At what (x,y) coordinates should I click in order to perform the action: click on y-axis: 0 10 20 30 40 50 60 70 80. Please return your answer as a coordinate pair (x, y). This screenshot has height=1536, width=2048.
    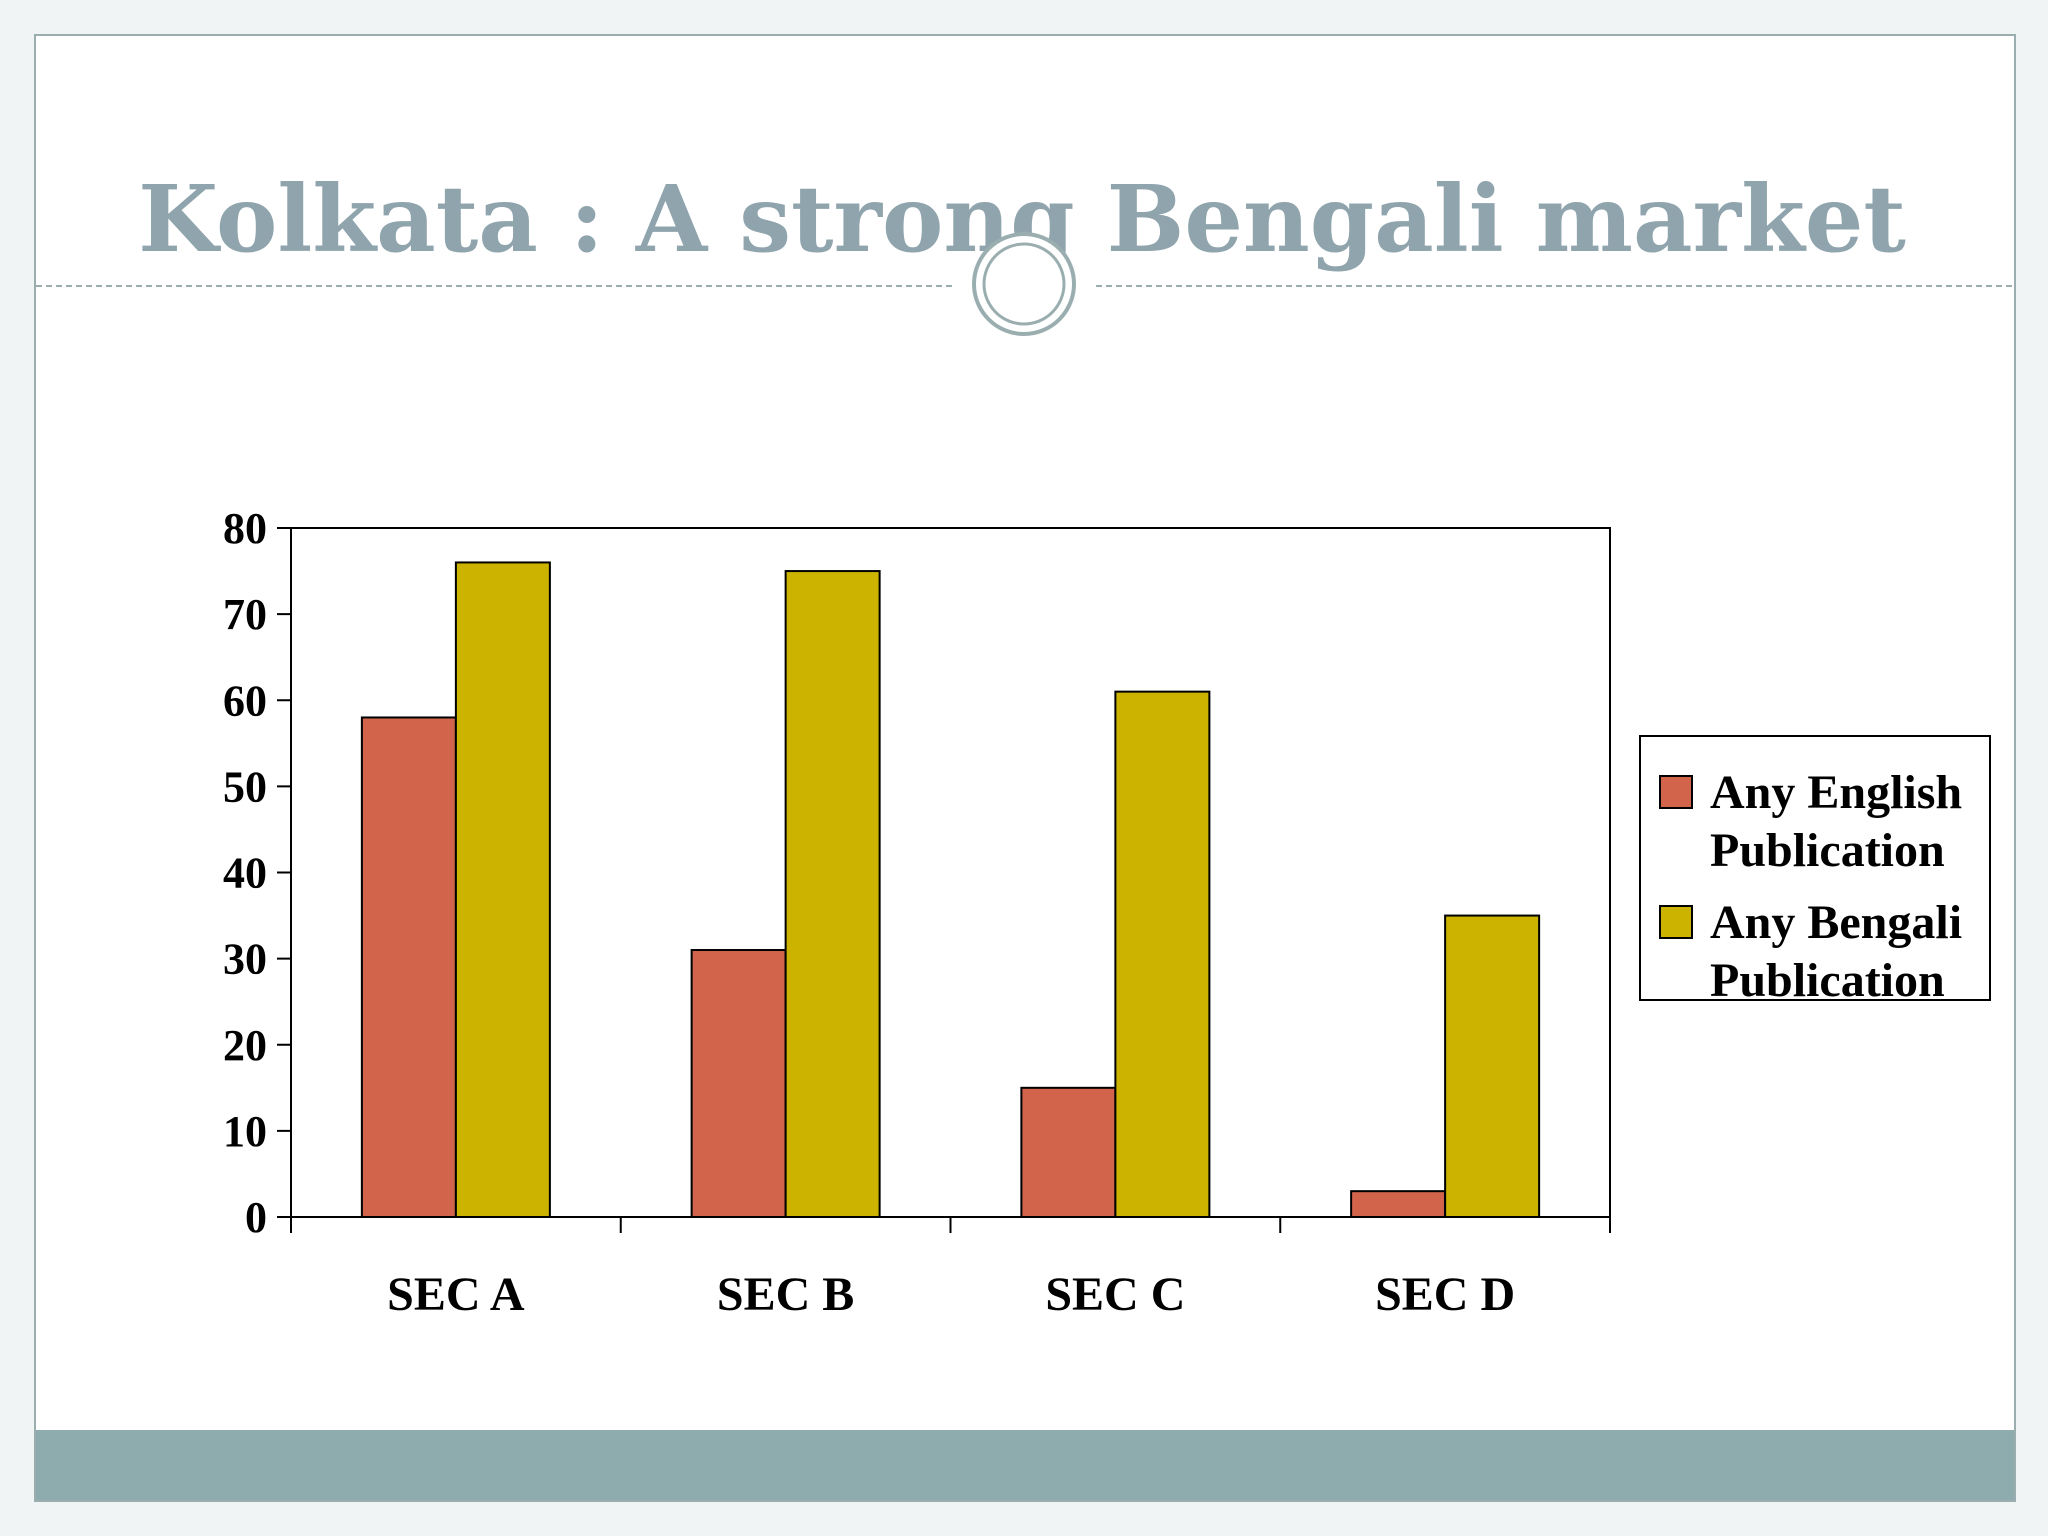
    Looking at the image, I should click on (257, 873).